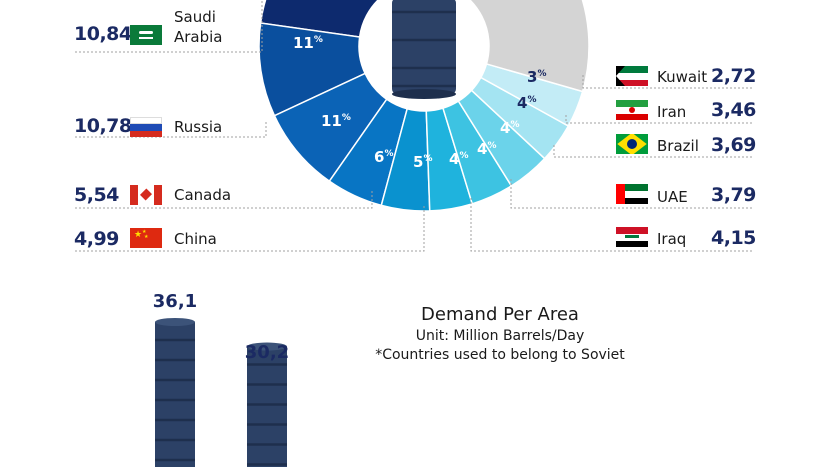  I want to click on leader-line-brazil, so click(652, 151).